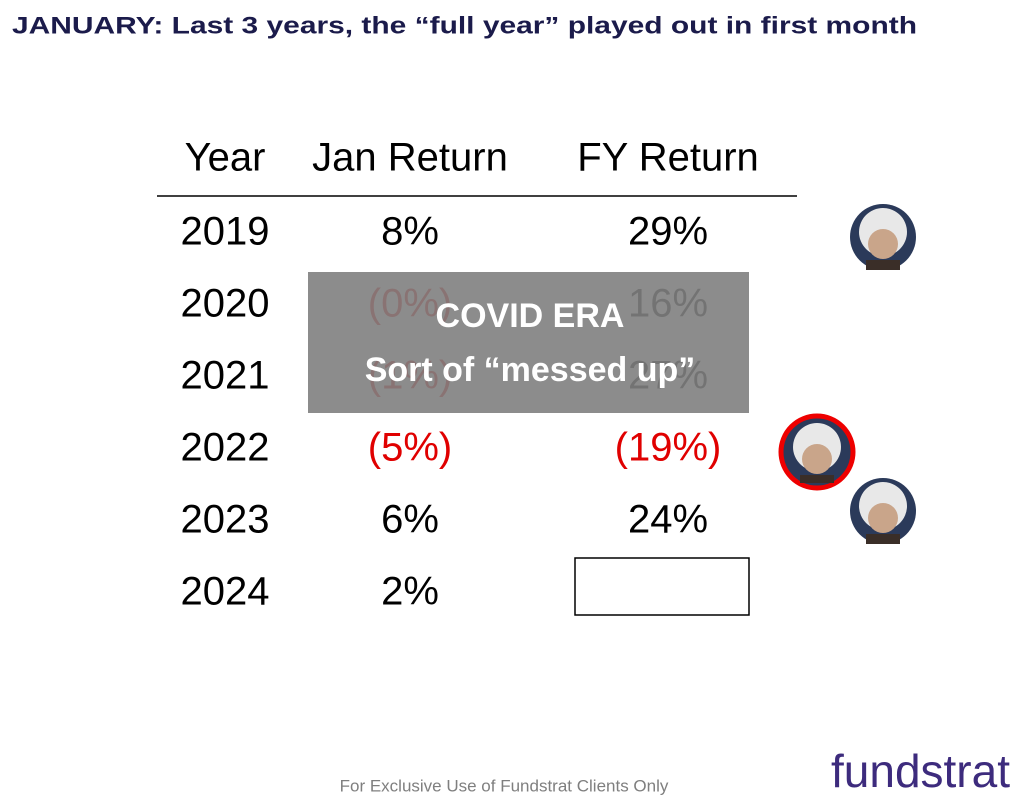 This screenshot has width=1024, height=806. Describe the element at coordinates (668, 520) in the screenshot. I see `return-cell: 24%` at that location.